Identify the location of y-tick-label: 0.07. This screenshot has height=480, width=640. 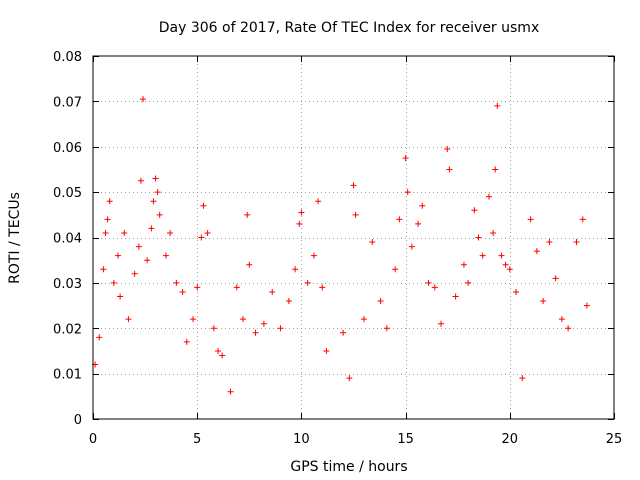
(67, 102).